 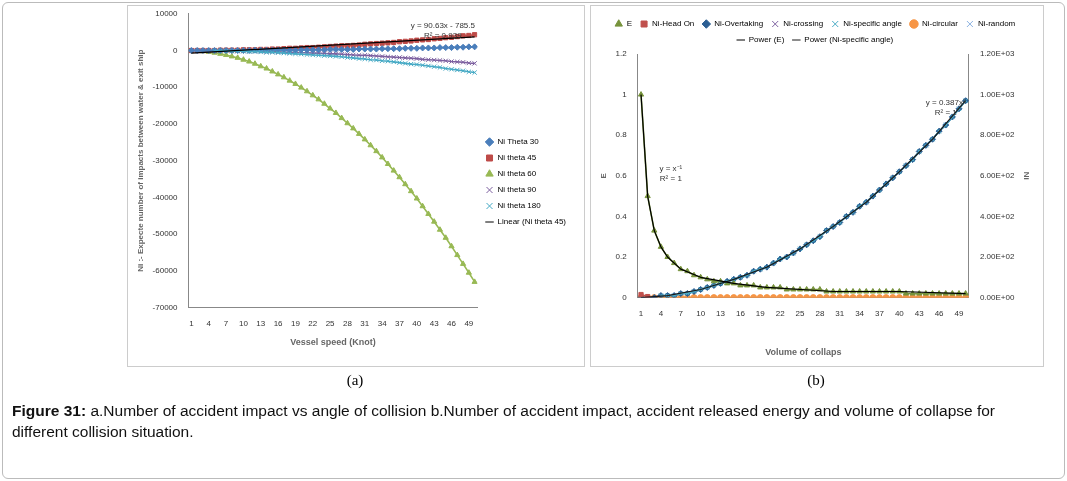 I want to click on text: Figure 31: a.Number of accident impact vs angle of collision b.Number of accident impact, accident released energy and volume of collapse for different collision situation., so click(x=504, y=421).